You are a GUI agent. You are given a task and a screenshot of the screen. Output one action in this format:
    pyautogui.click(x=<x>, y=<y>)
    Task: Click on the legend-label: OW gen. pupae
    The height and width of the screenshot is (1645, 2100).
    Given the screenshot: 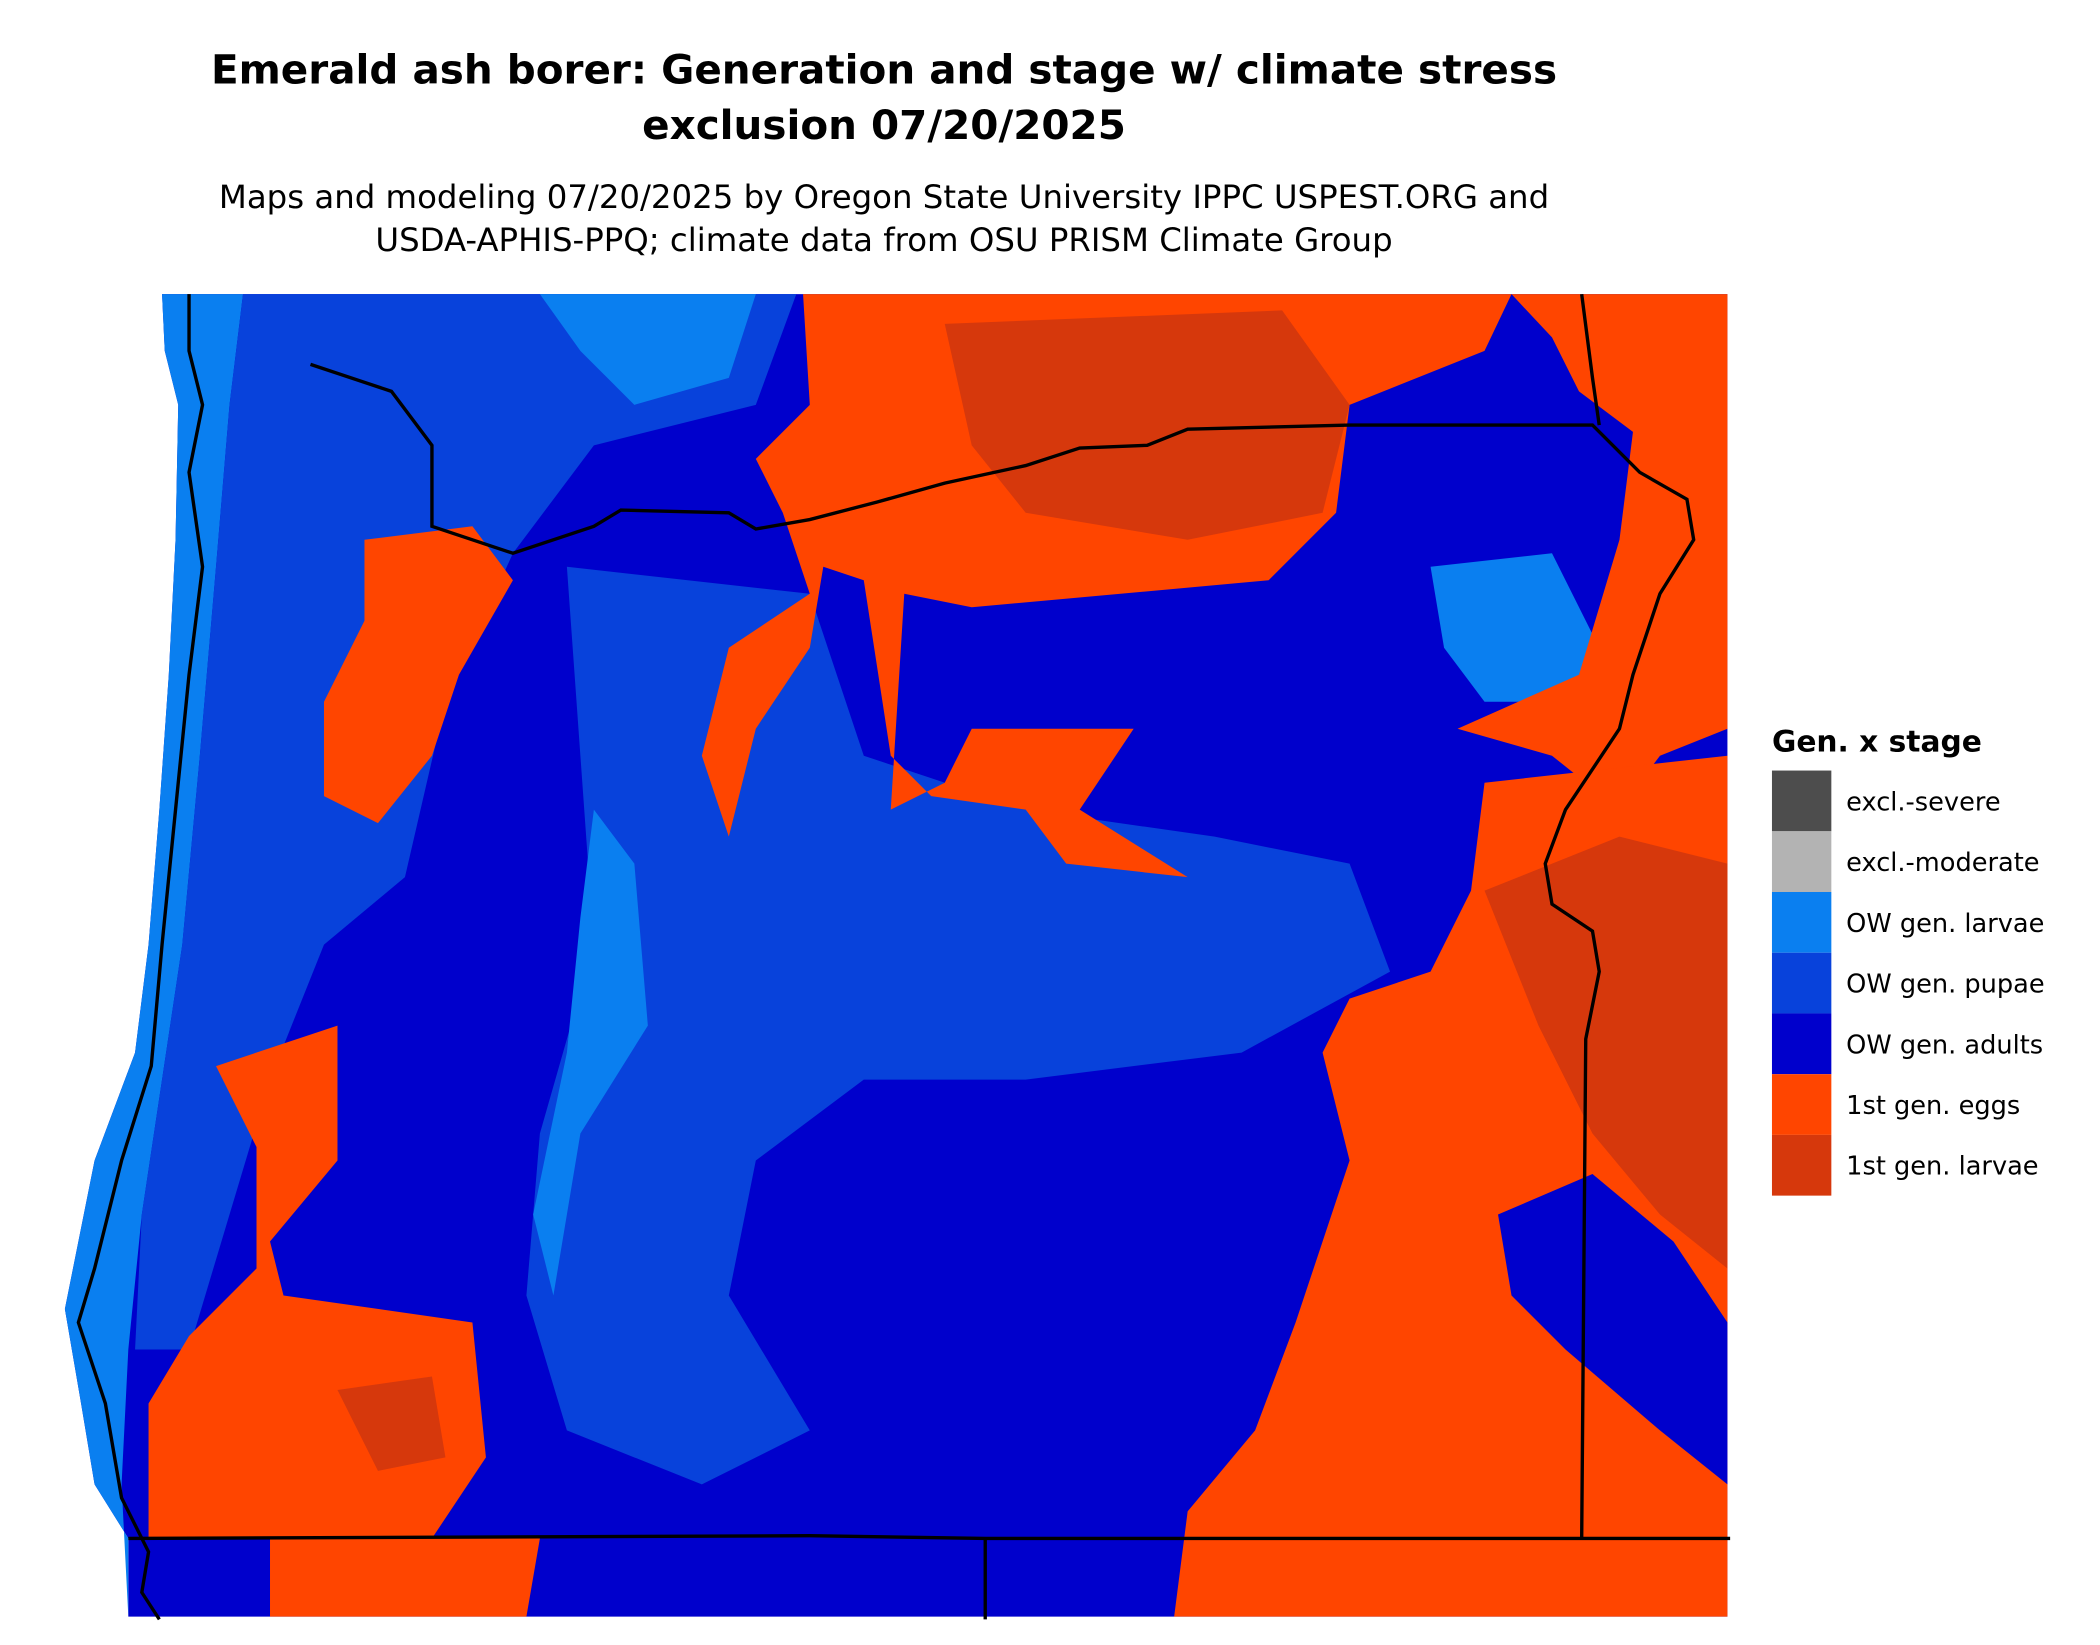 What is the action you would take?
    pyautogui.click(x=1945, y=985)
    